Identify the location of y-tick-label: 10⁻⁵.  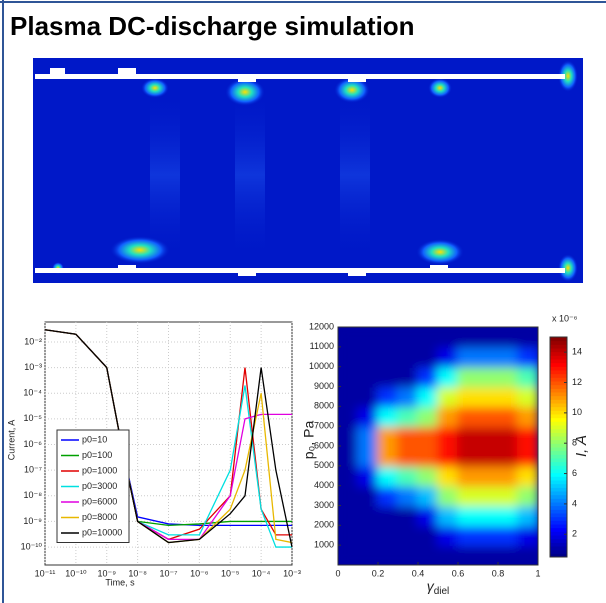
(33, 418).